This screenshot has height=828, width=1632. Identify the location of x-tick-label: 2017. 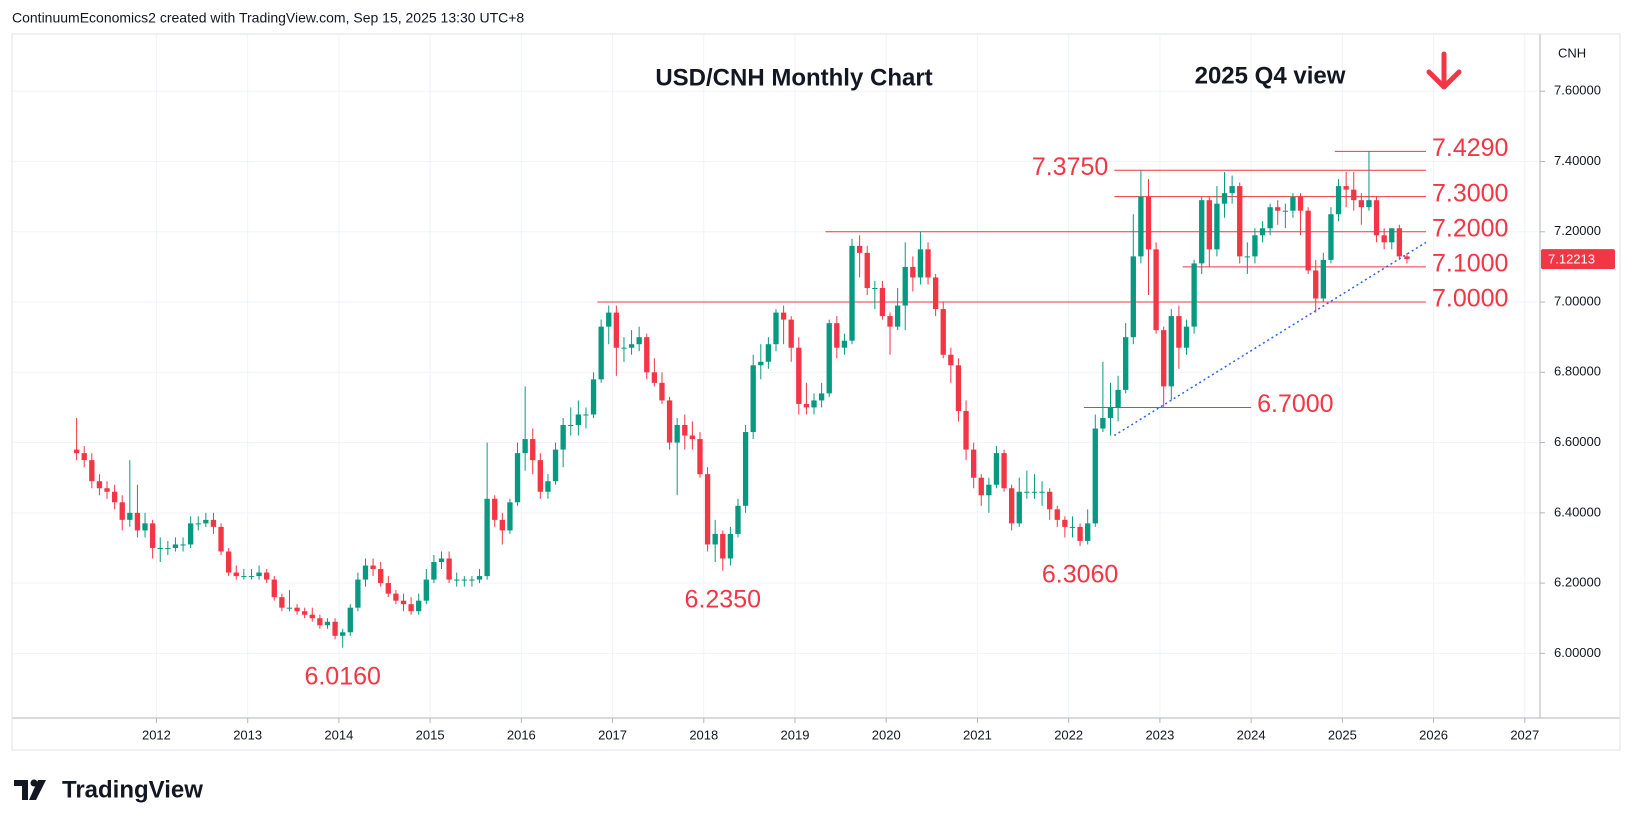
(612, 734).